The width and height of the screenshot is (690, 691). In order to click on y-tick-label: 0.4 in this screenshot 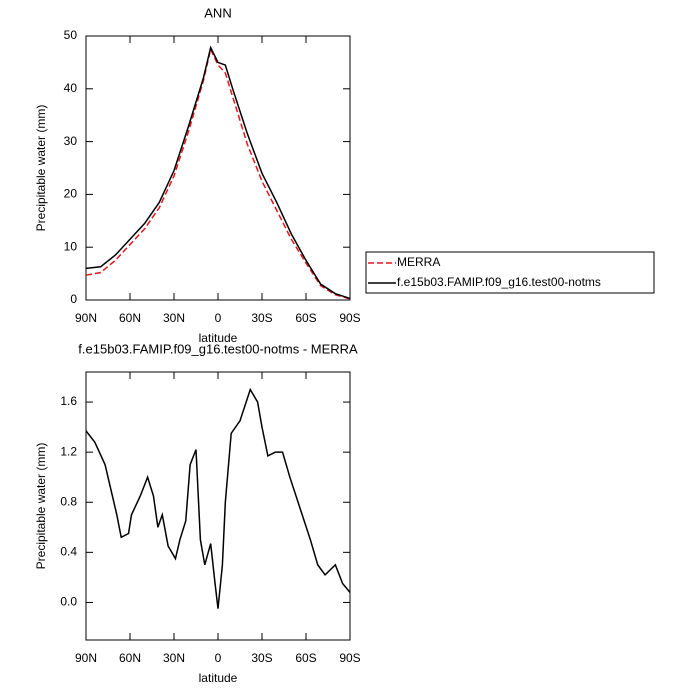, I will do `click(68, 552)`.